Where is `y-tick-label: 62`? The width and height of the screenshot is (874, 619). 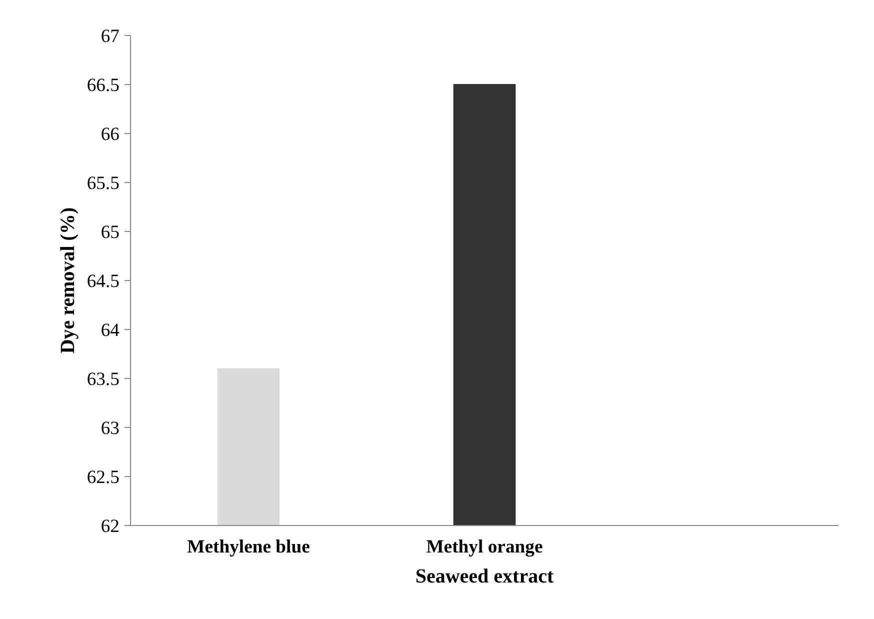
y-tick-label: 62 is located at coordinates (110, 526).